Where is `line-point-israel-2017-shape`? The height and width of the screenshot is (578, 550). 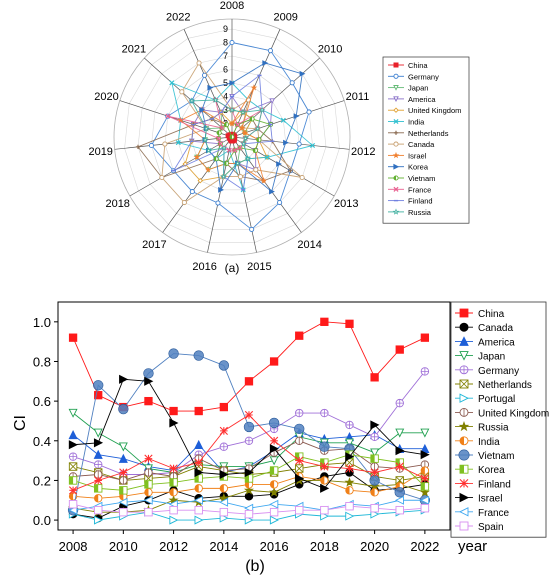
line-point-israel-2017-shape is located at coordinates (299, 478).